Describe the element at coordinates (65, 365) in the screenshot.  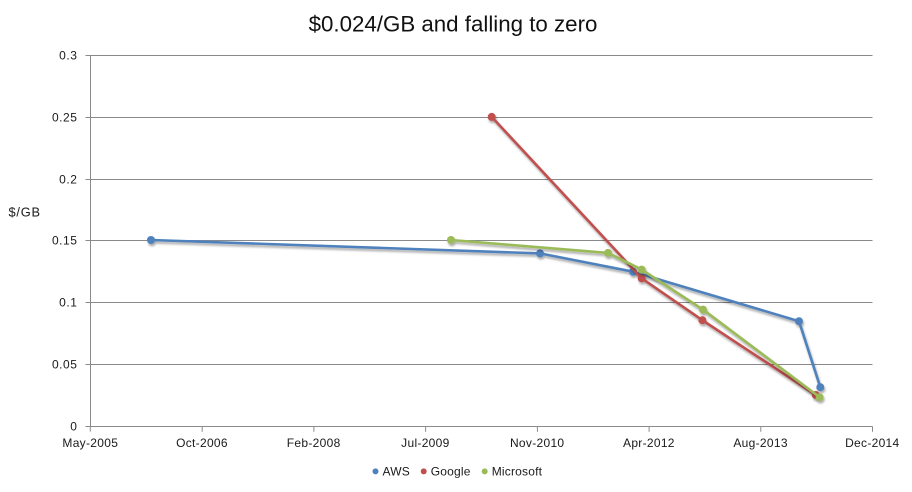
I see `svg-text: 0.05` at that location.